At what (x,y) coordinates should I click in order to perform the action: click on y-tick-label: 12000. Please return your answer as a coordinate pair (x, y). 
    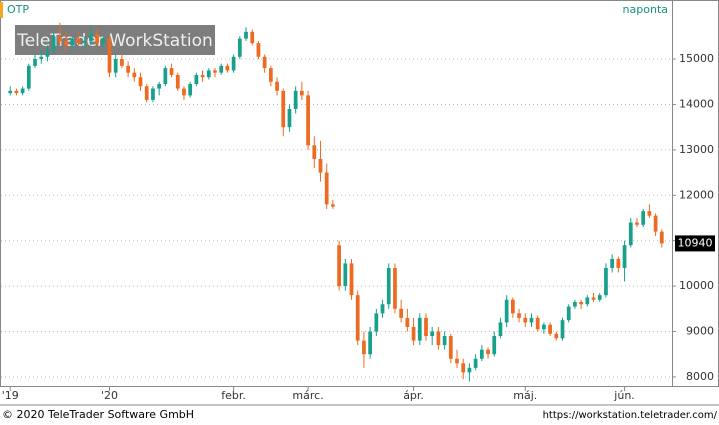
    Looking at the image, I should click on (696, 194).